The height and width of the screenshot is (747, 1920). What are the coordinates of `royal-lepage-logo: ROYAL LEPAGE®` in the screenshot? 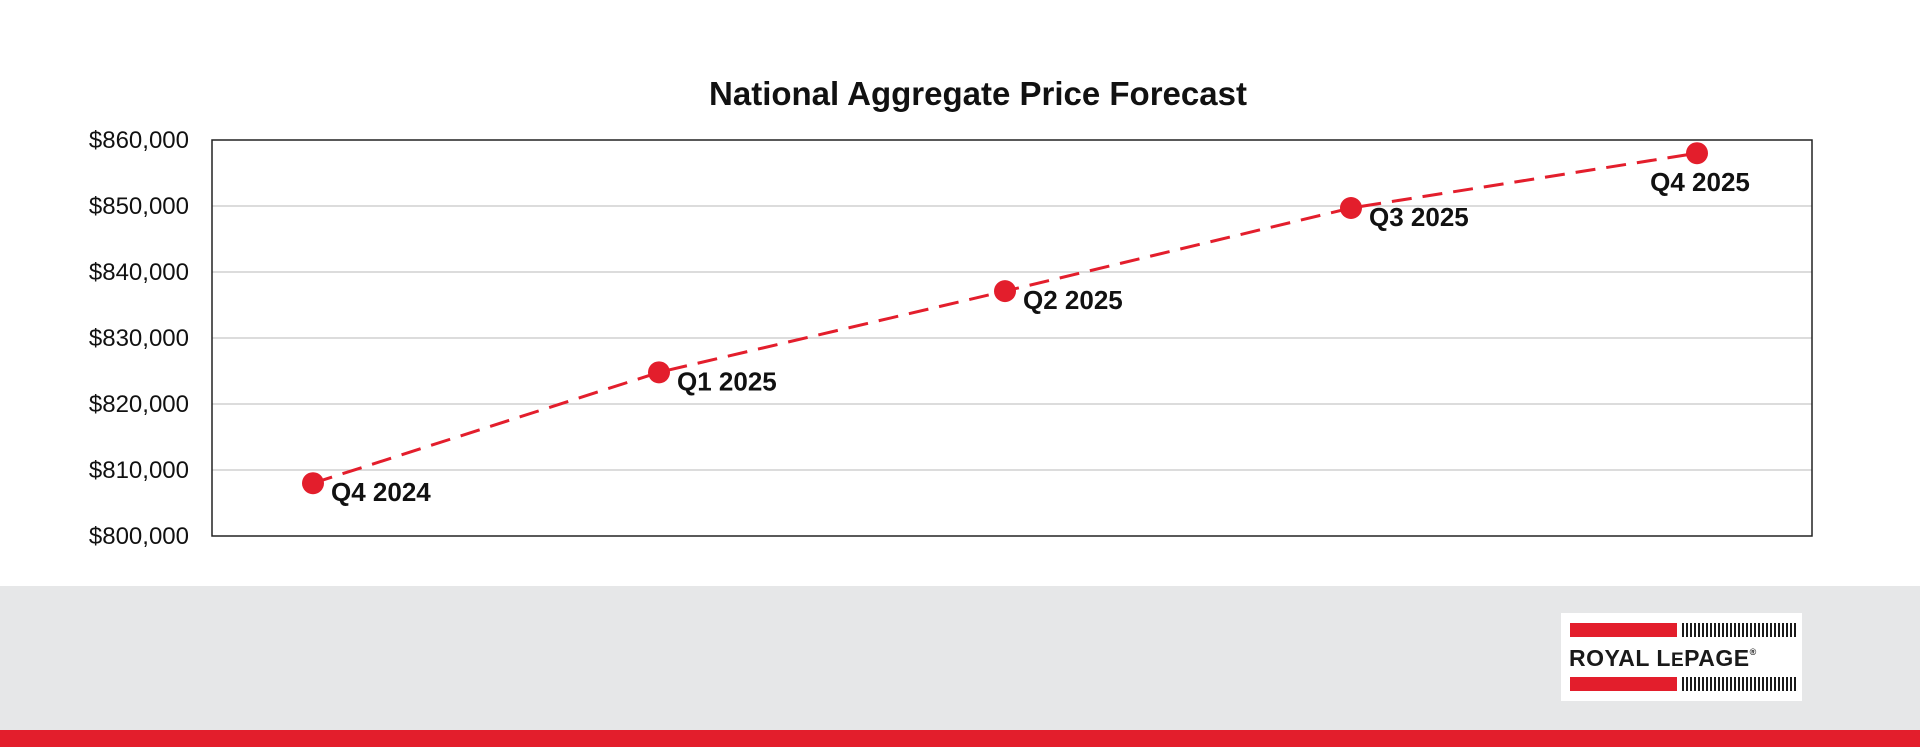 It's located at (1681, 657).